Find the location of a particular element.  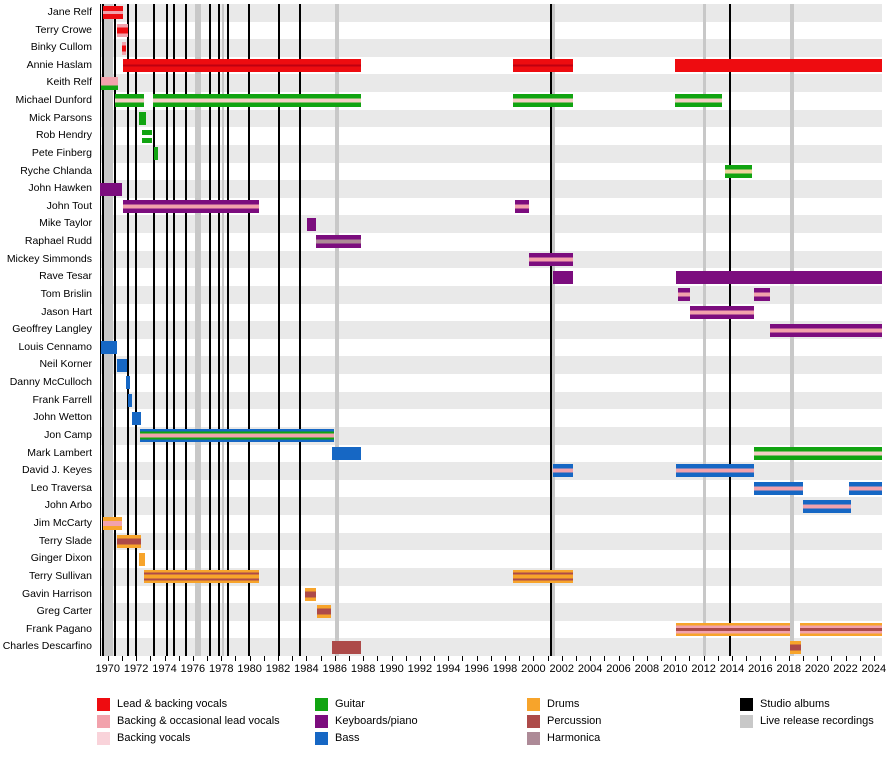

member-label: Greg Carter is located at coordinates (64, 611).